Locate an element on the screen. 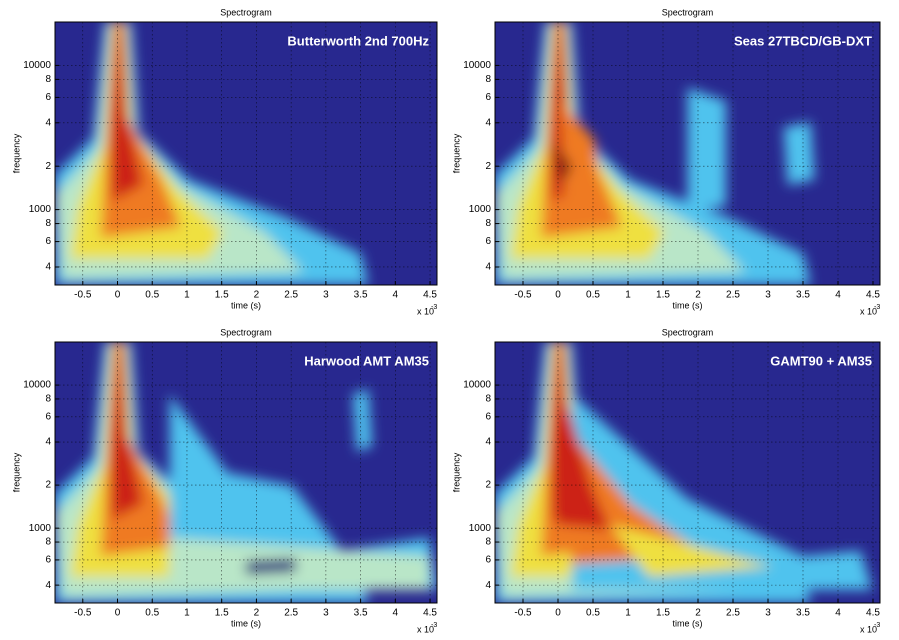 The height and width of the screenshot is (640, 899). annotation: Seas 27TBCD/GB-DXT is located at coordinates (803, 40).